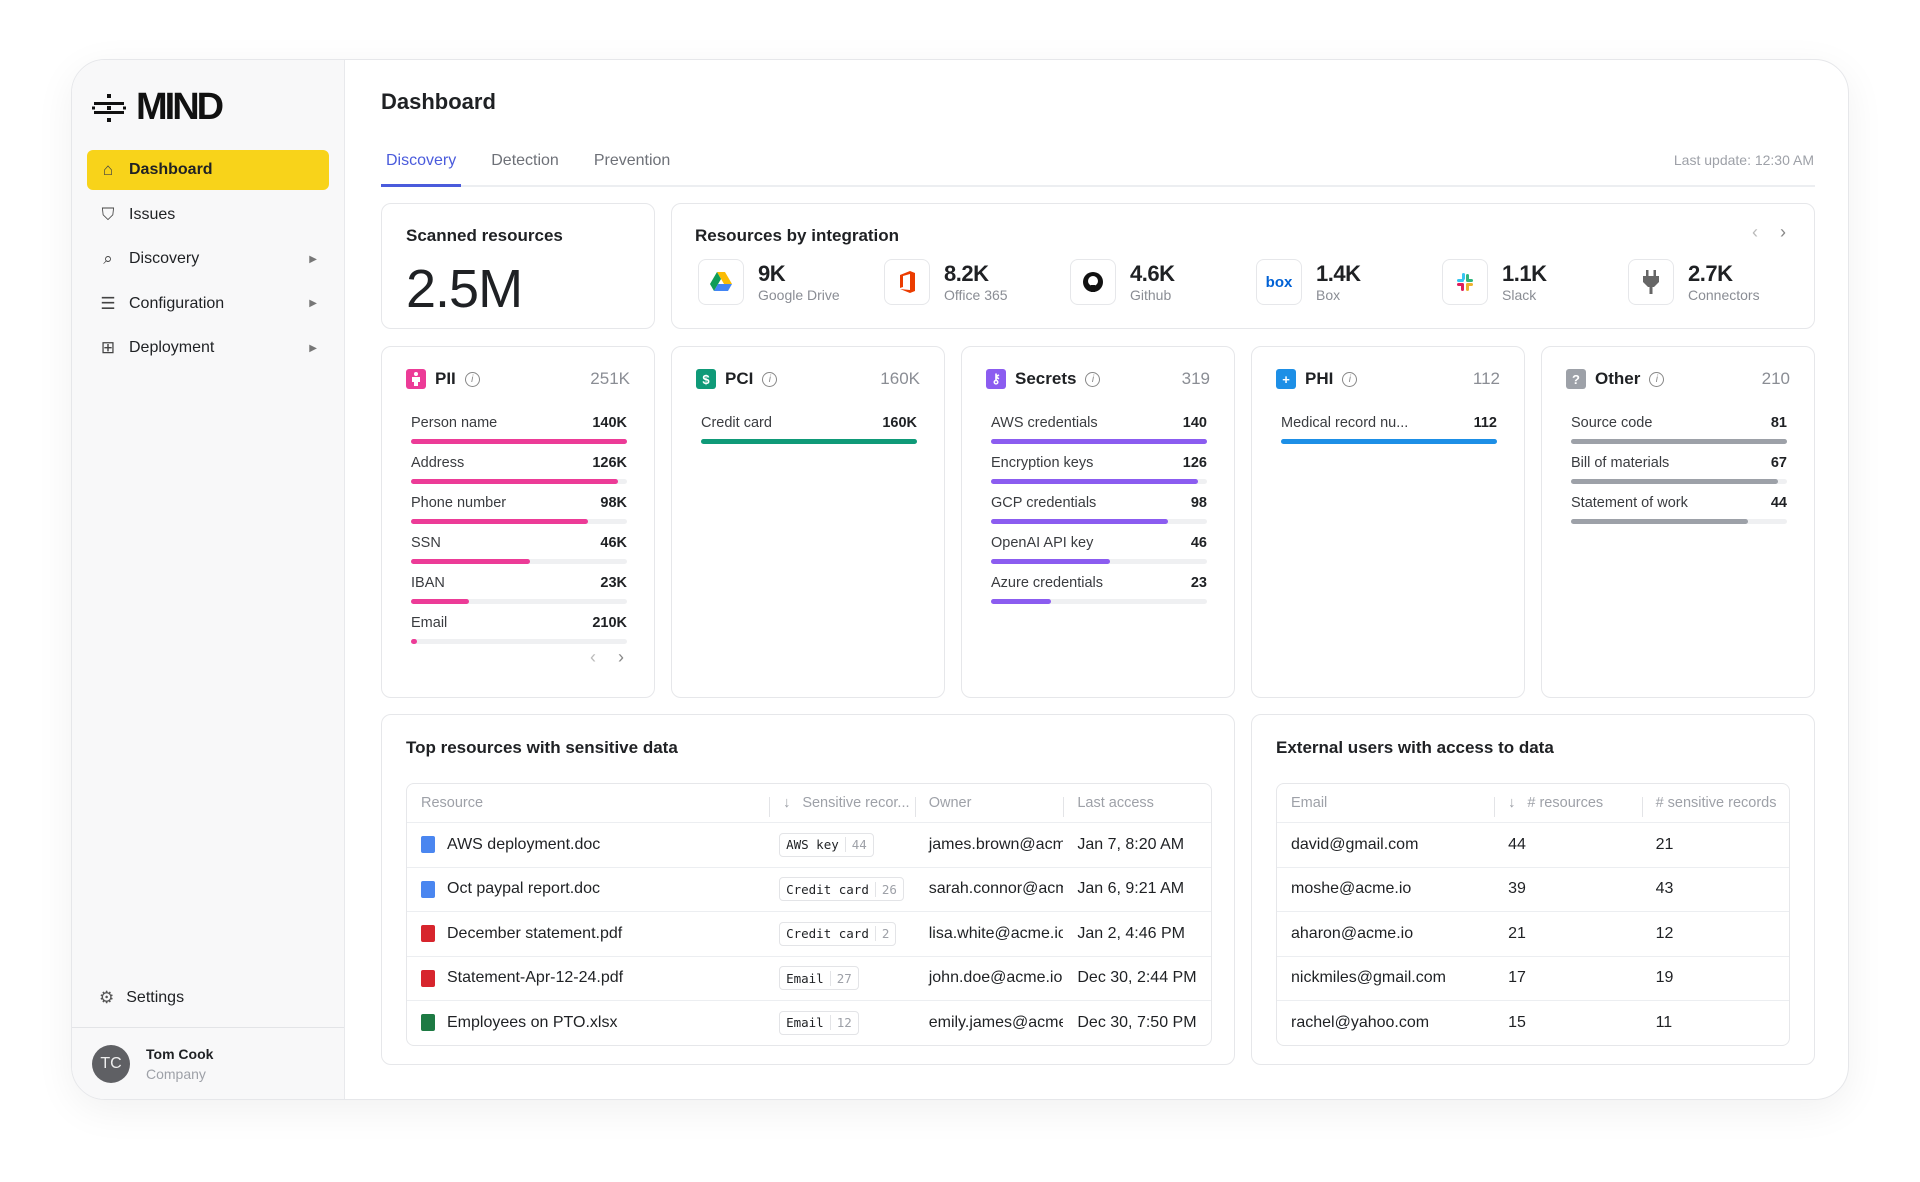  I want to click on category-row: Medical record nu... 112, so click(1389, 435).